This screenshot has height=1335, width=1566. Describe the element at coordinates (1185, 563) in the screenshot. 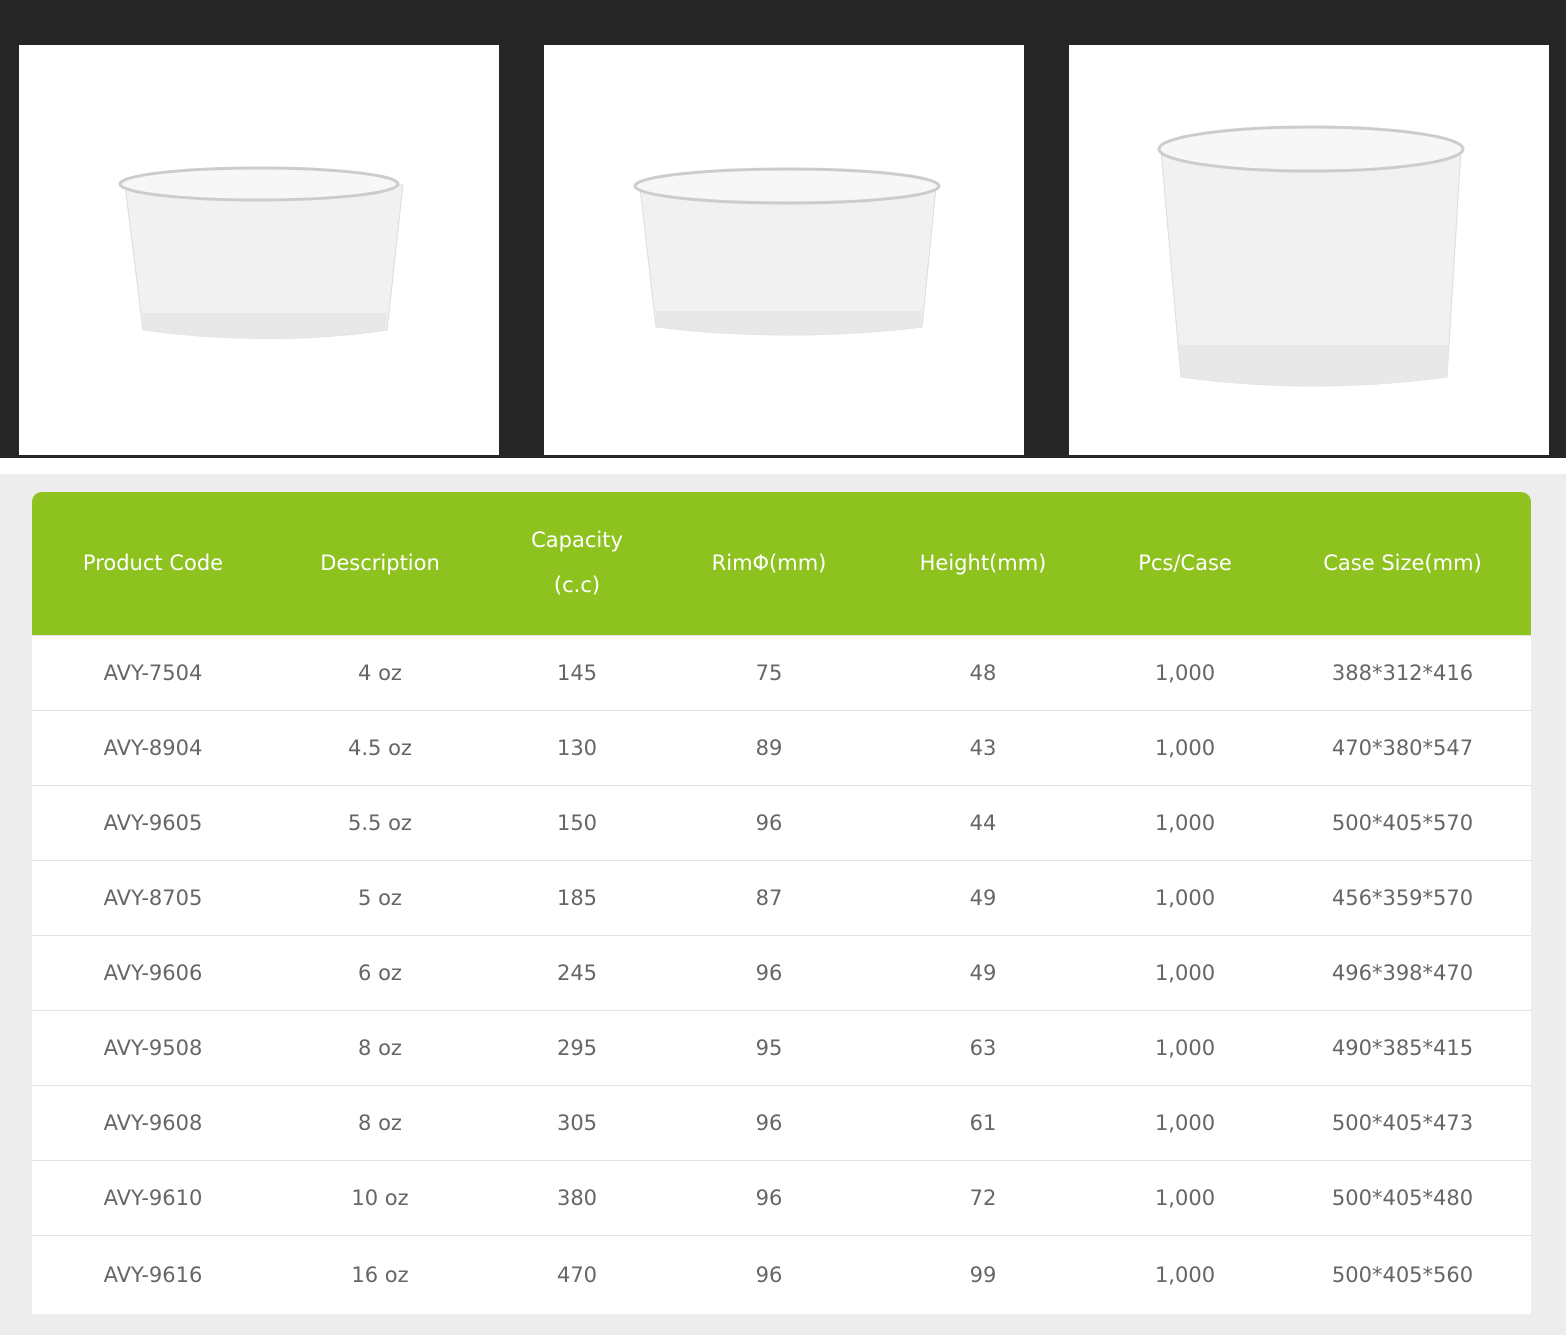

I see `header-pcs-case: Pcs/Case` at that location.